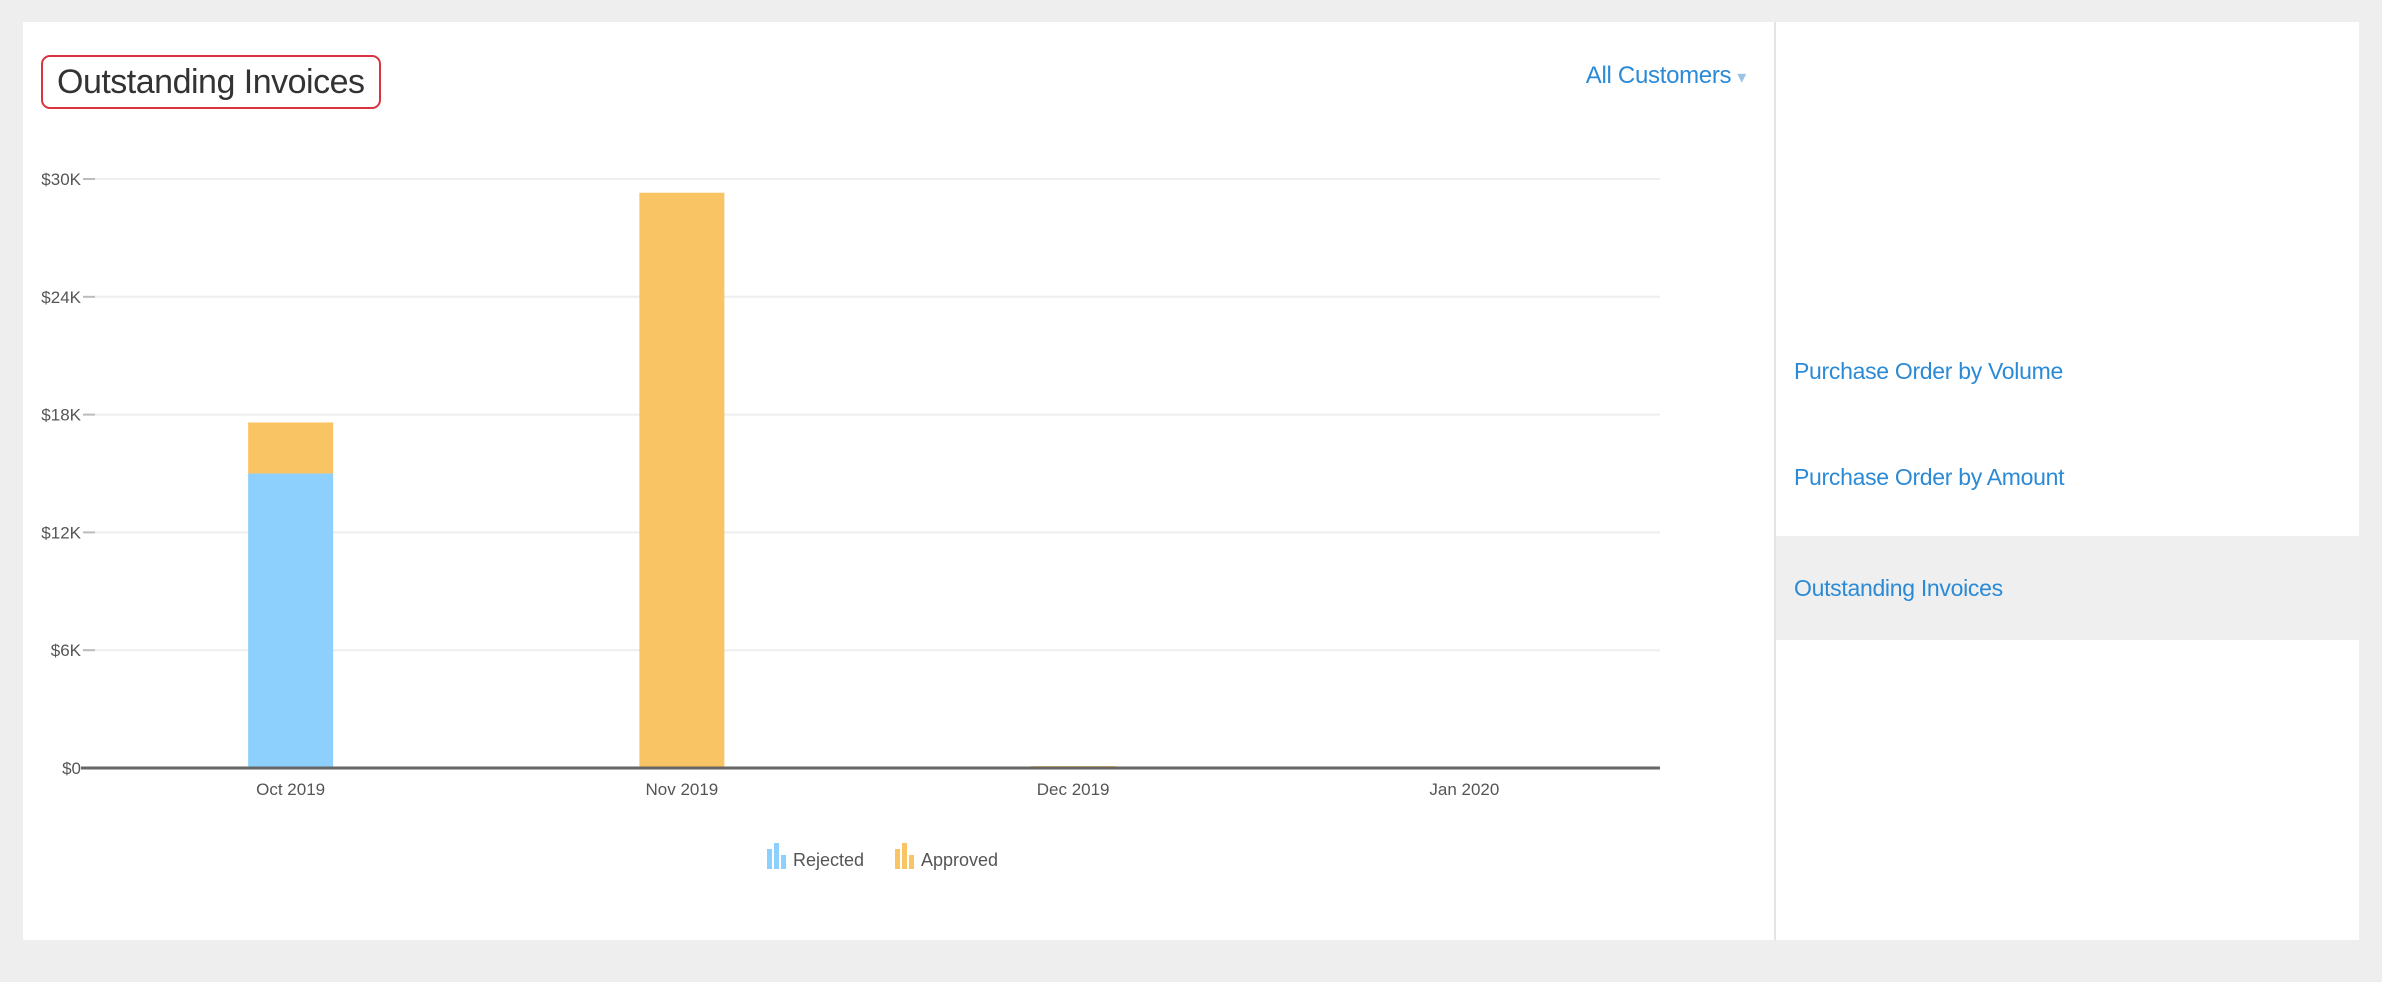 The image size is (2382, 982). I want to click on sidebar-item-label: Outstanding Invoices, so click(1898, 587).